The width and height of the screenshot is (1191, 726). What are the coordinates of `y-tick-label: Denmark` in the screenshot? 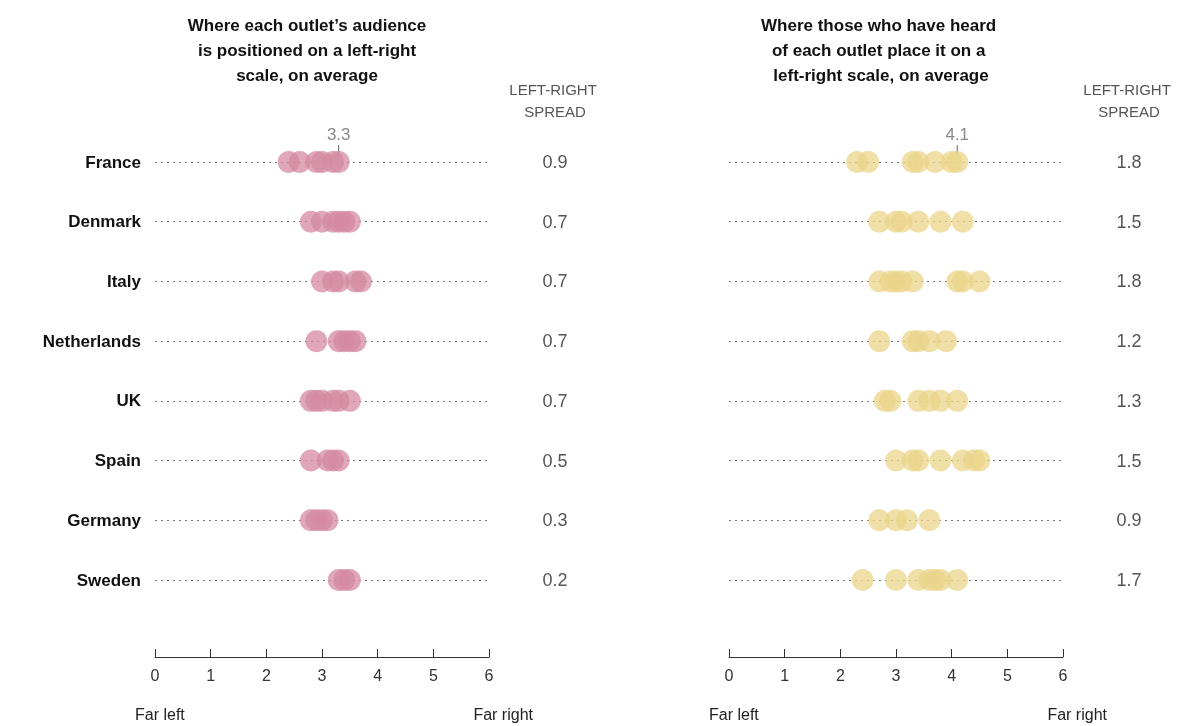 It's located at (105, 222).